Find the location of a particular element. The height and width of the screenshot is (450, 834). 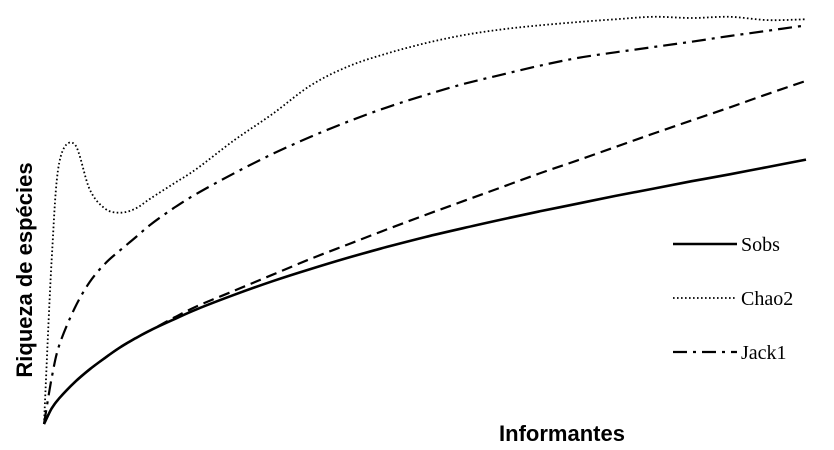

legend: Sobs Chao2 Jack1 is located at coordinates (733, 299).